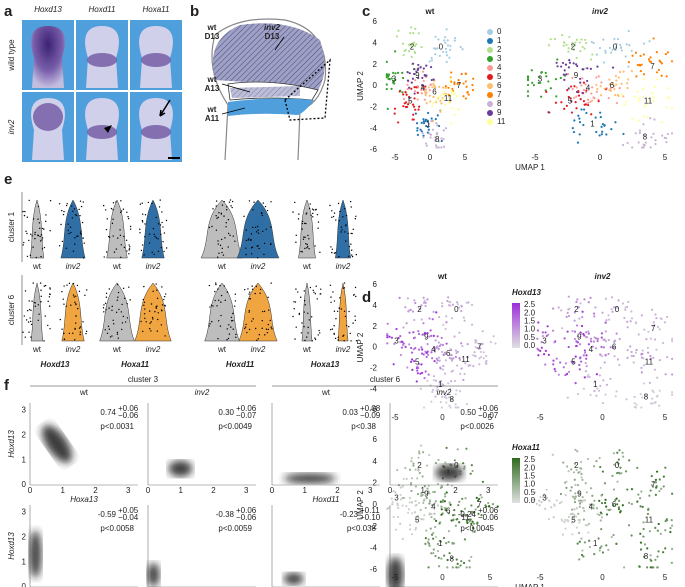 The image size is (685, 587). What do you see at coordinates (374, 547) in the screenshot?
I see `y-tick-label: -4` at bounding box center [374, 547].